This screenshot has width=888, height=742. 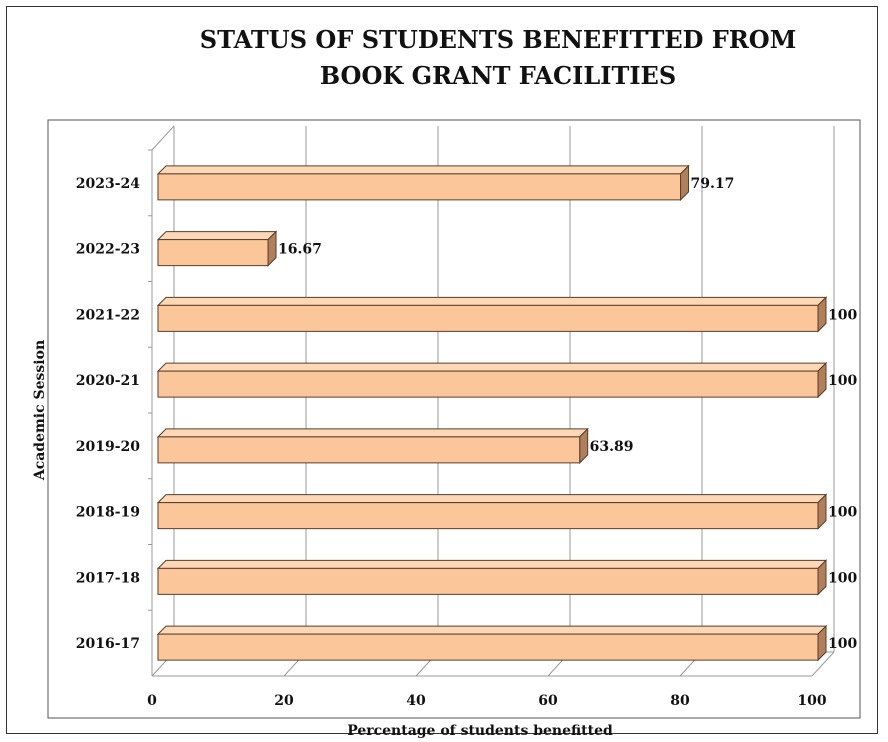 I want to click on x-tick-label: 20, so click(x=284, y=701).